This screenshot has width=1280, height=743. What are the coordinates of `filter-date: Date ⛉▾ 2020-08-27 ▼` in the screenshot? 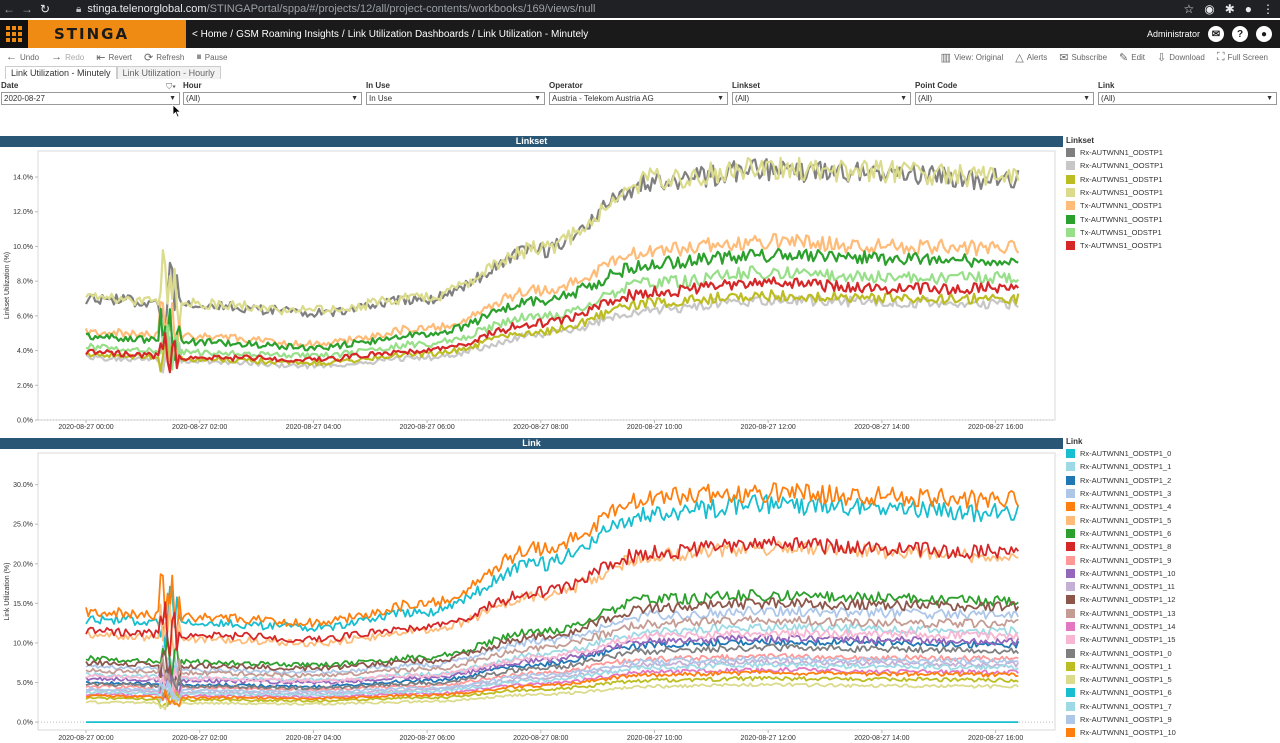 It's located at (90, 93).